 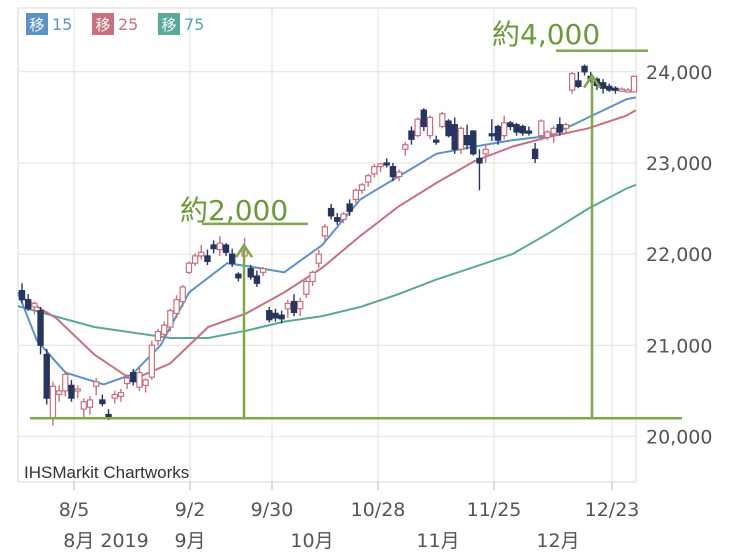 I want to click on x-tick-label: 10/28, so click(x=378, y=510).